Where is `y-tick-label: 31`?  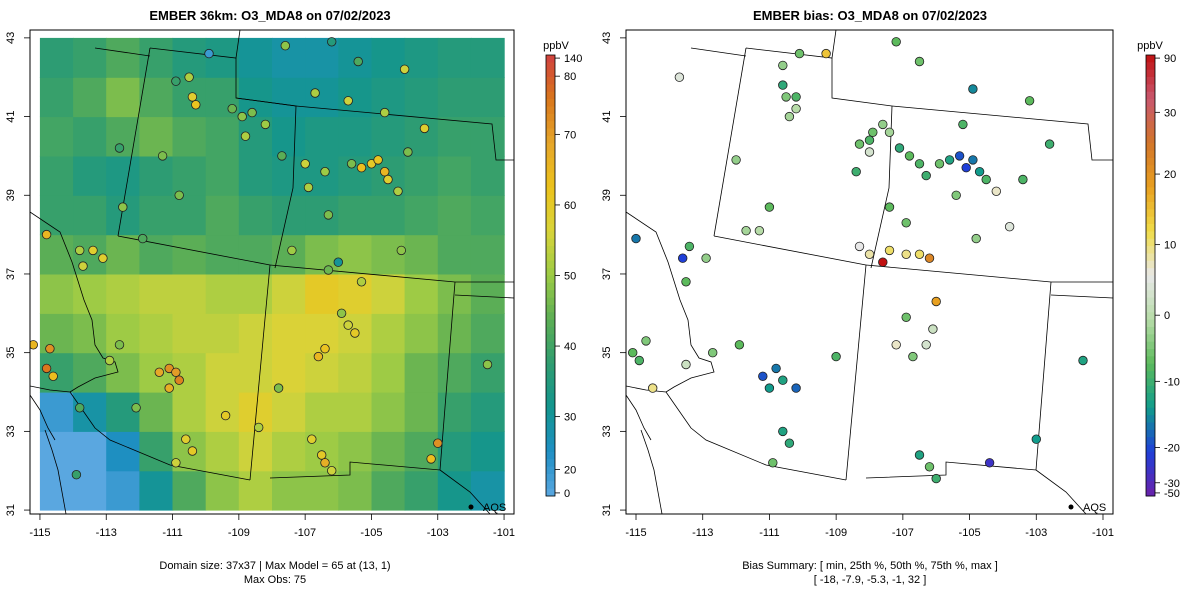
y-tick-label: 31 is located at coordinates (11, 510).